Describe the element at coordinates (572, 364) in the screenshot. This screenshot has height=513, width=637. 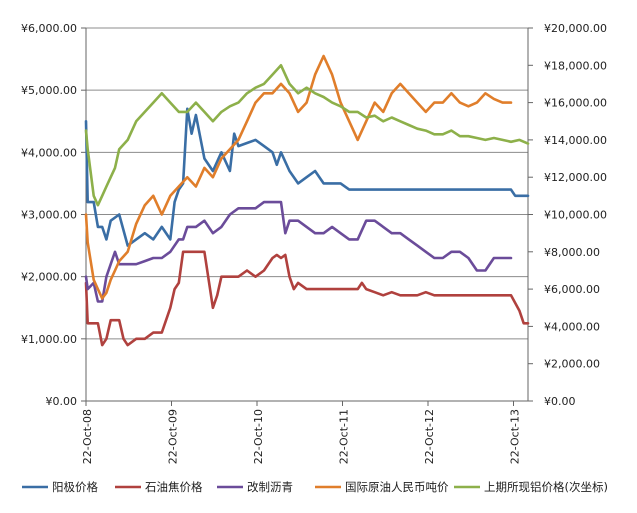
I see `y-right-tick-label: ¥2,000.00` at that location.